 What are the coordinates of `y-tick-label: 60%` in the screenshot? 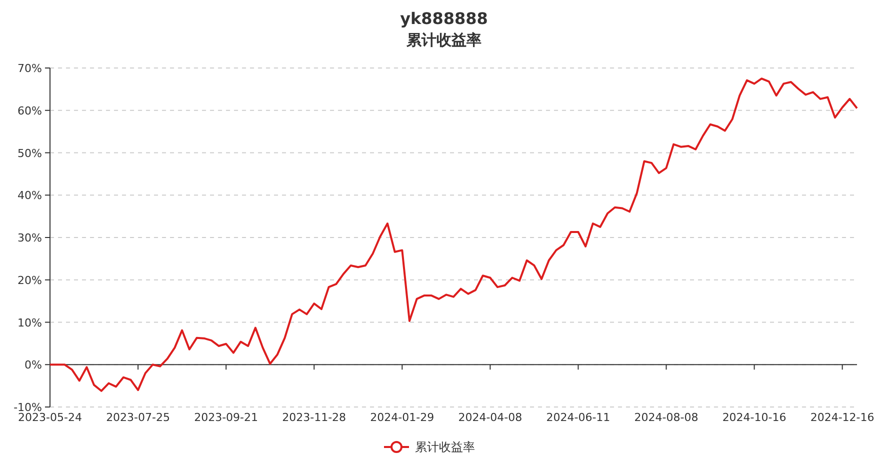 It's located at (30, 111).